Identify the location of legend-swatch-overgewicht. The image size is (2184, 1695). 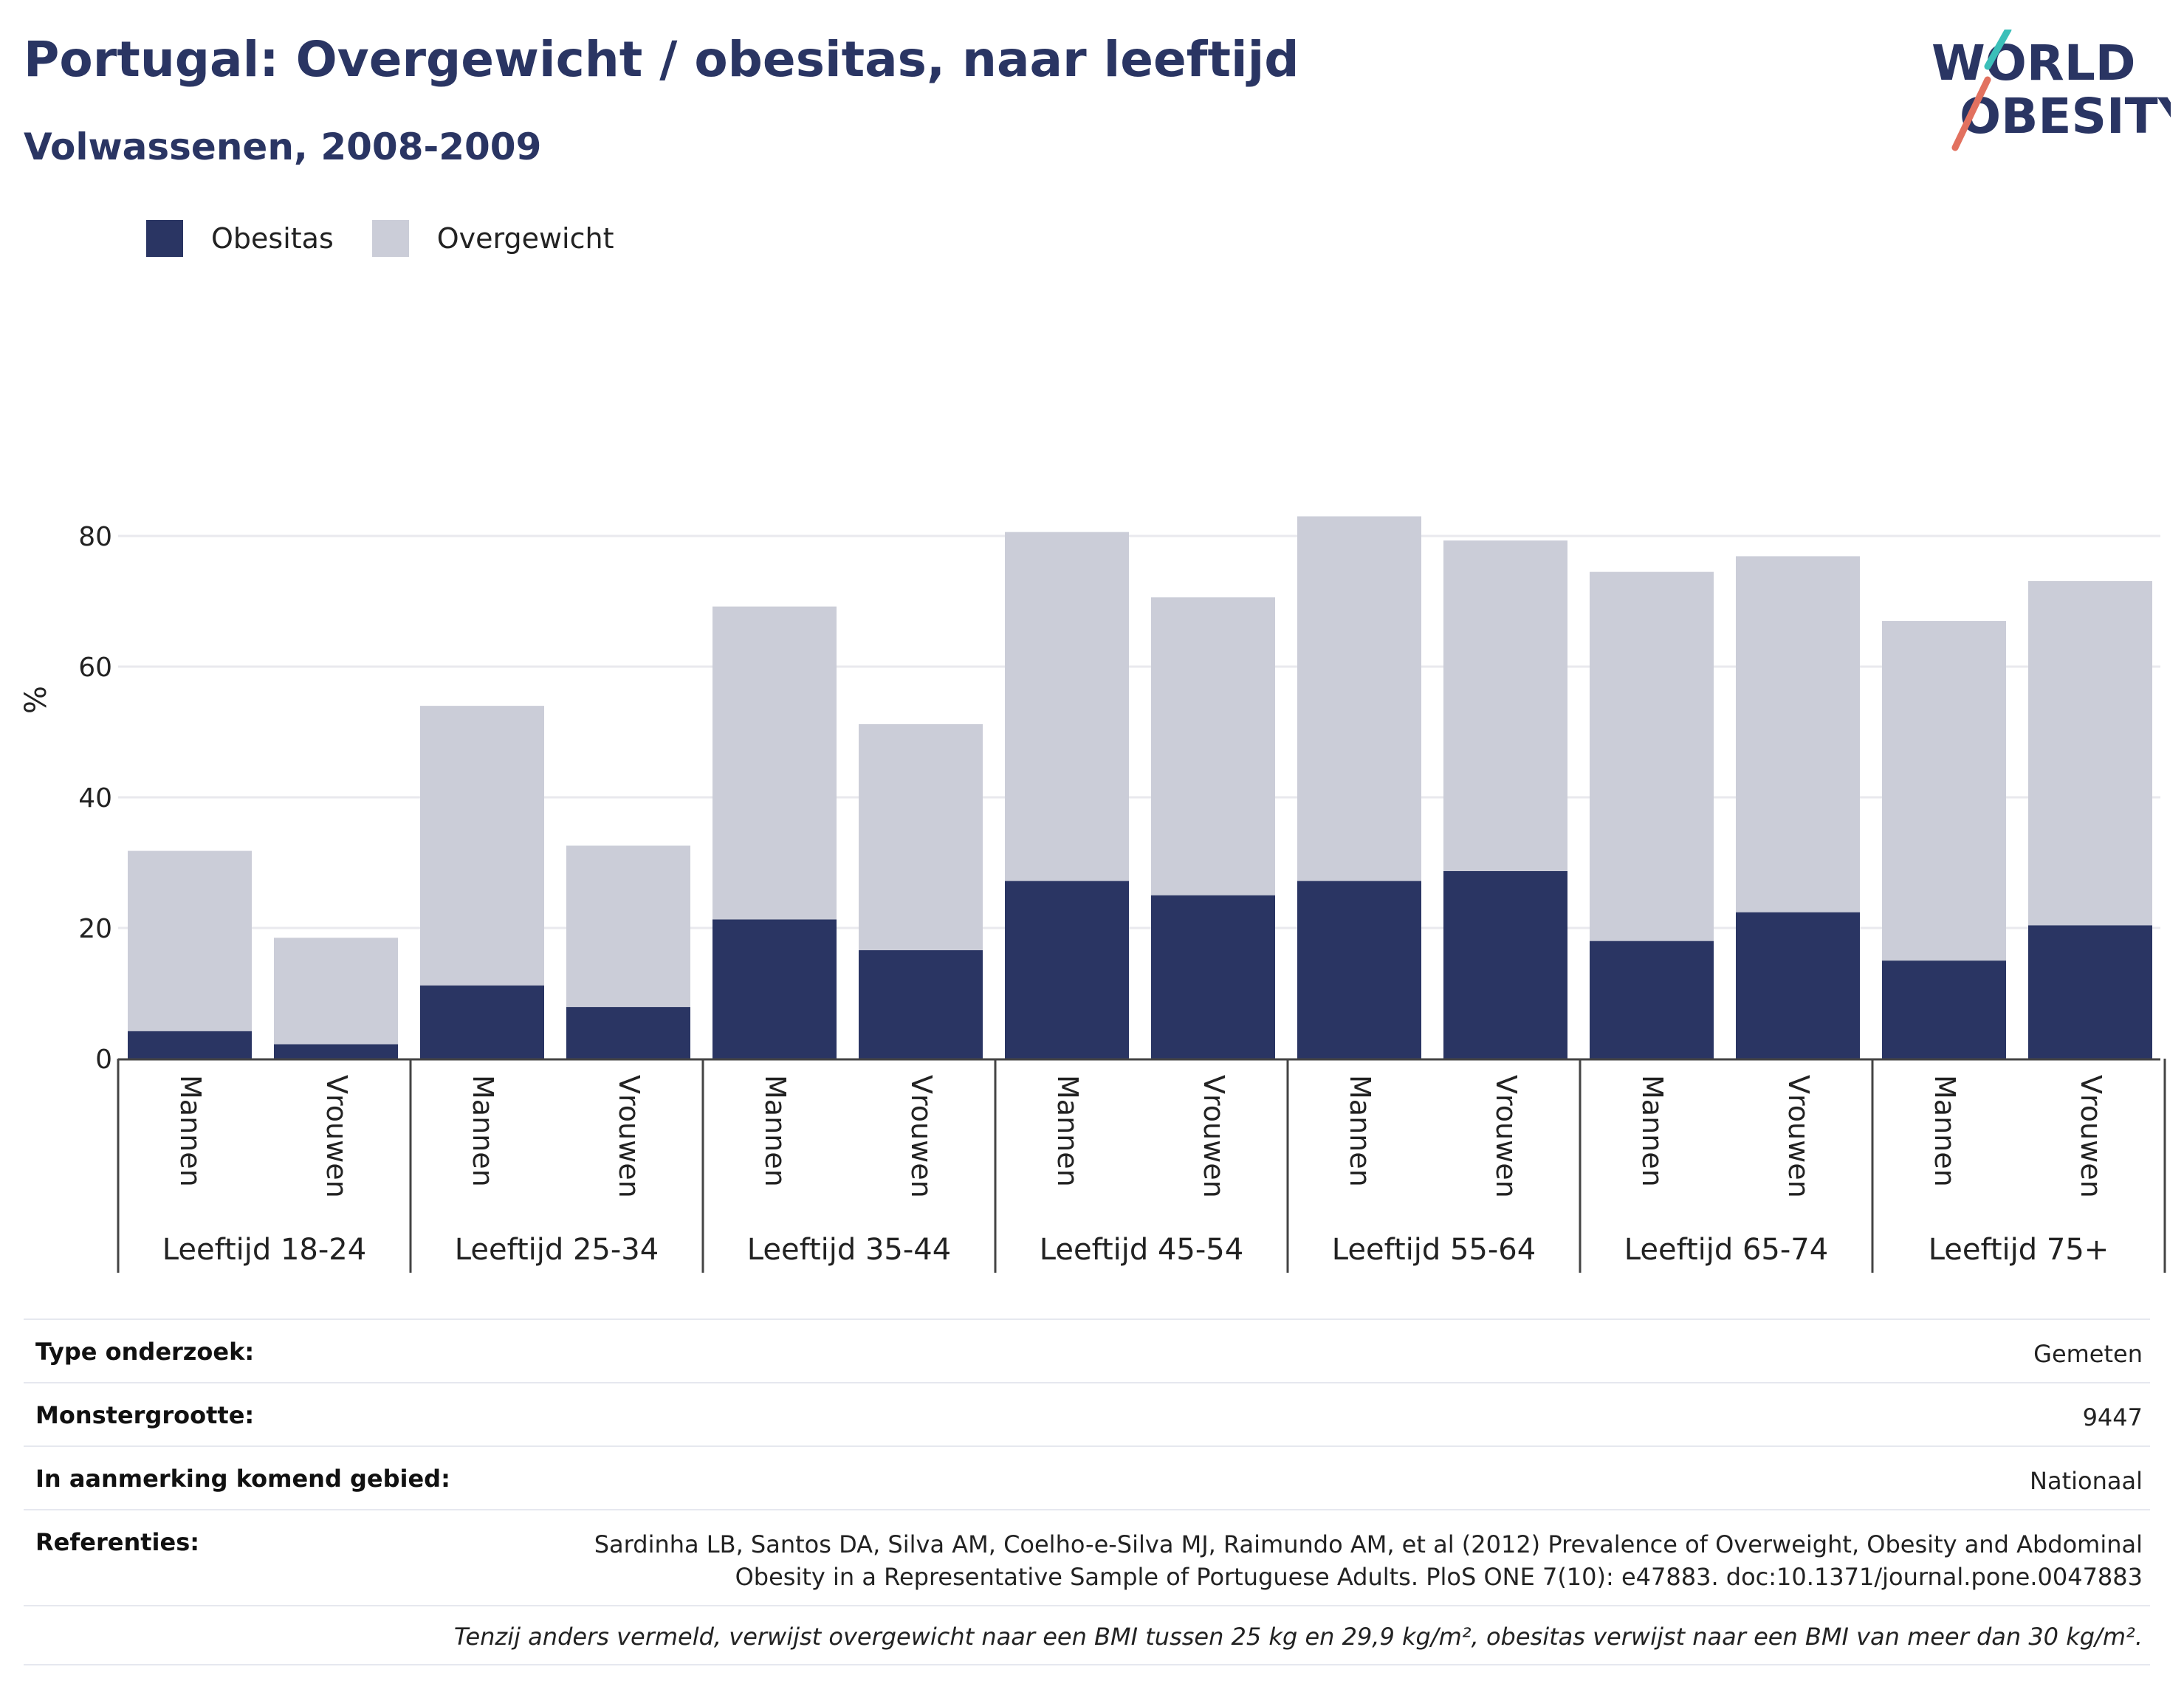
(390, 238).